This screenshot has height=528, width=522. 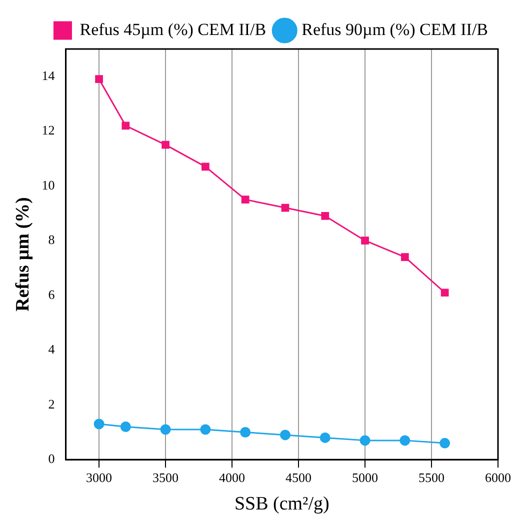 What do you see at coordinates (49, 75) in the screenshot?
I see `y-tick-label: 14` at bounding box center [49, 75].